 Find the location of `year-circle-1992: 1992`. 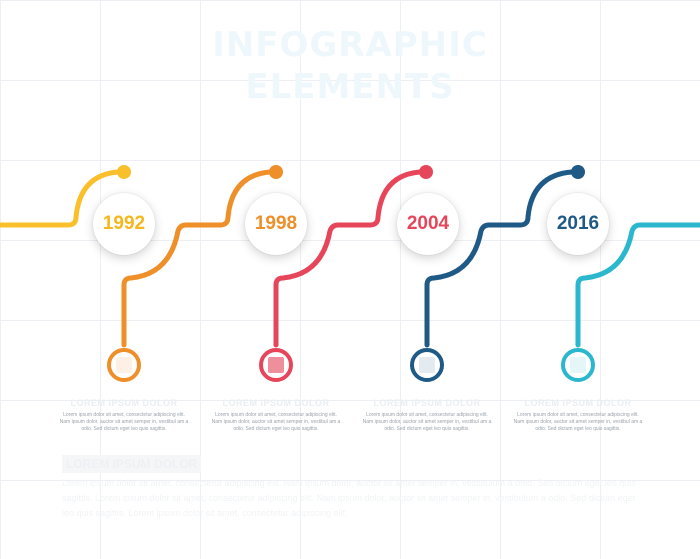

year-circle-1992: 1992 is located at coordinates (124, 224).